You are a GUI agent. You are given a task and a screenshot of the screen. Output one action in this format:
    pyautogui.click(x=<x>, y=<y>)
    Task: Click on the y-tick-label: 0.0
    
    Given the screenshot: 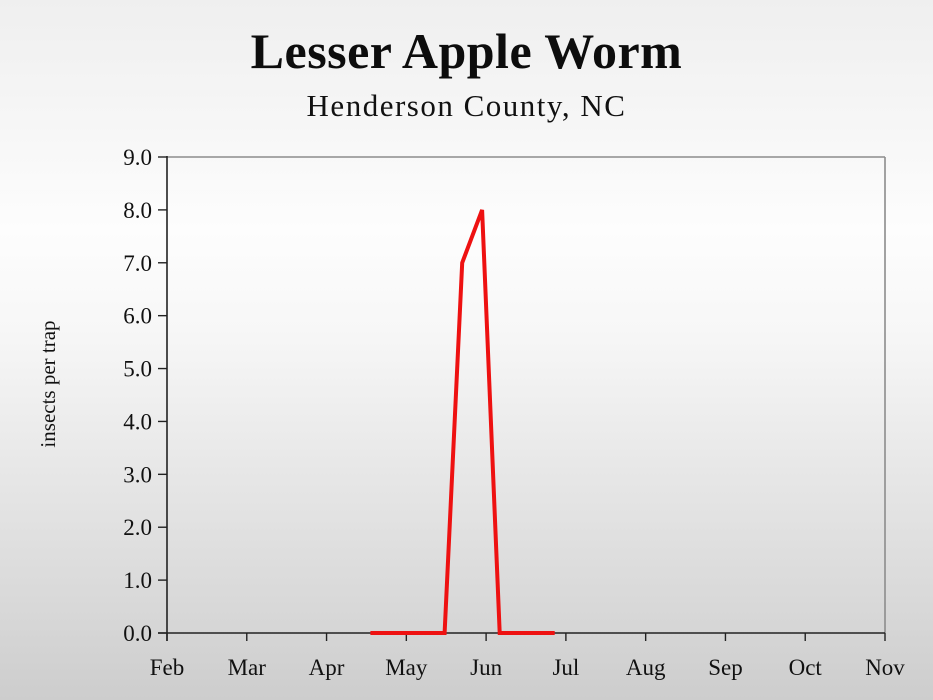 What is the action you would take?
    pyautogui.click(x=137, y=633)
    